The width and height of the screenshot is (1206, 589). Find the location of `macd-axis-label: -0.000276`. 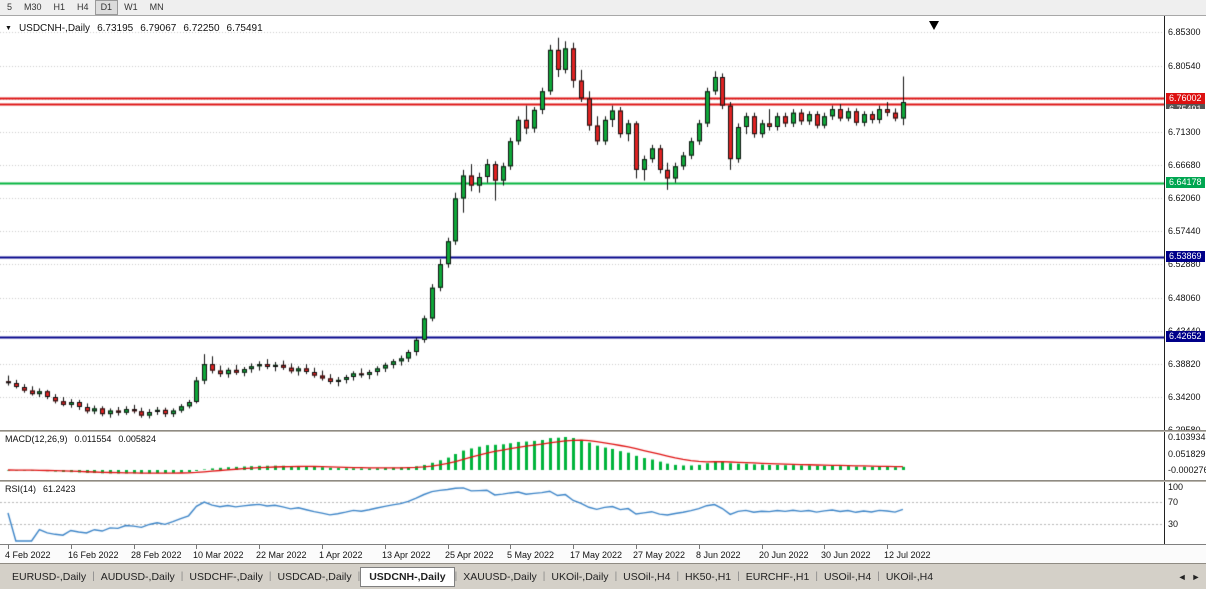

macd-axis-label: -0.000276 is located at coordinates (1187, 470).